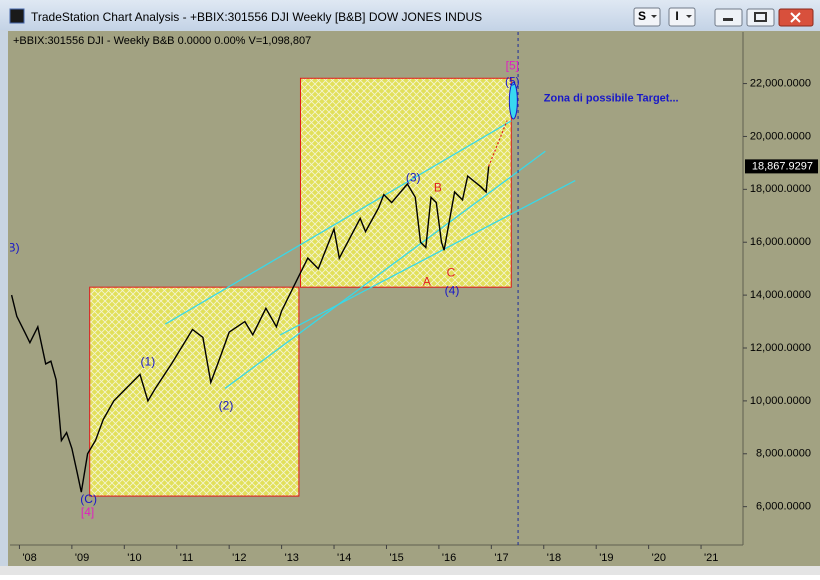 Image resolution: width=820 pixels, height=580 pixels. I want to click on x-tick-label: '08, so click(29, 558).